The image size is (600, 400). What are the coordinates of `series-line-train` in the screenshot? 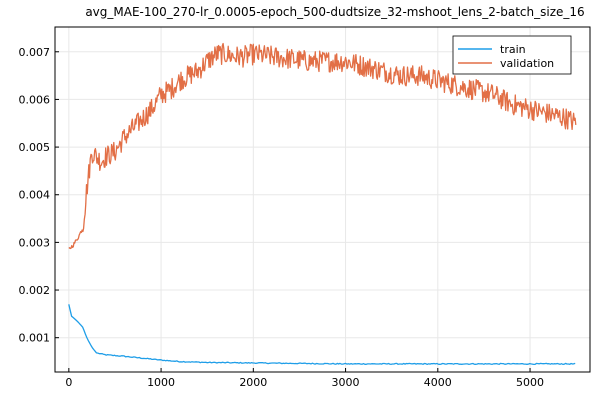 It's located at (322, 335).